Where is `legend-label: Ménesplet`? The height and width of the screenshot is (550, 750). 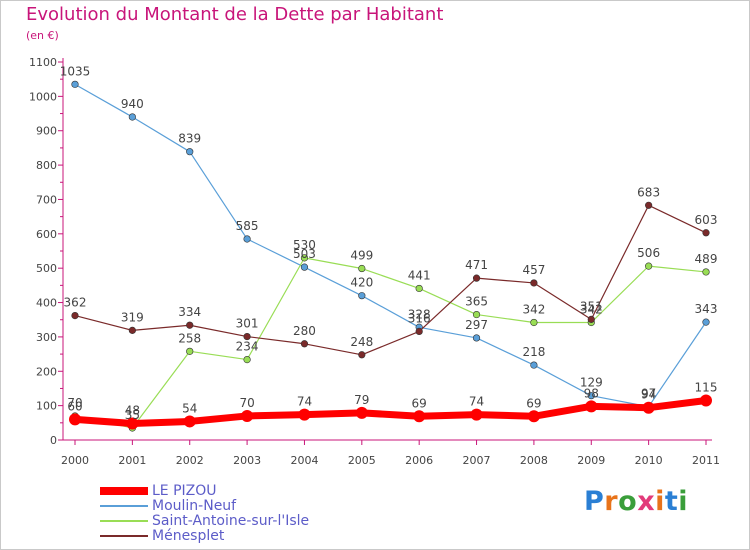
legend-label: Ménesplet is located at coordinates (188, 536).